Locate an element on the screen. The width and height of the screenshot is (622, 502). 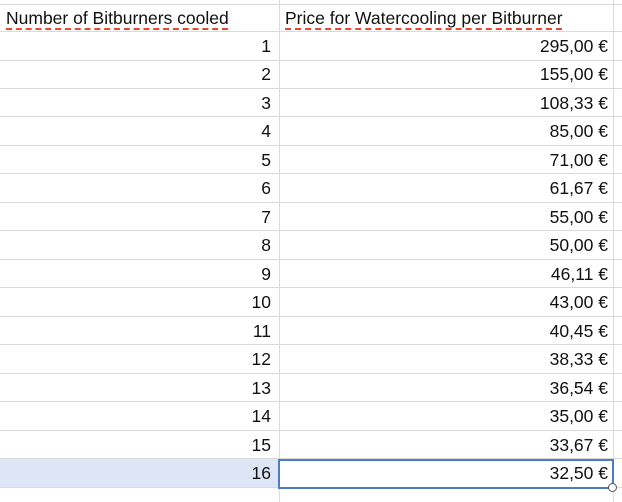
header-text: Number of Bitburners cooled is located at coordinates (117, 18).